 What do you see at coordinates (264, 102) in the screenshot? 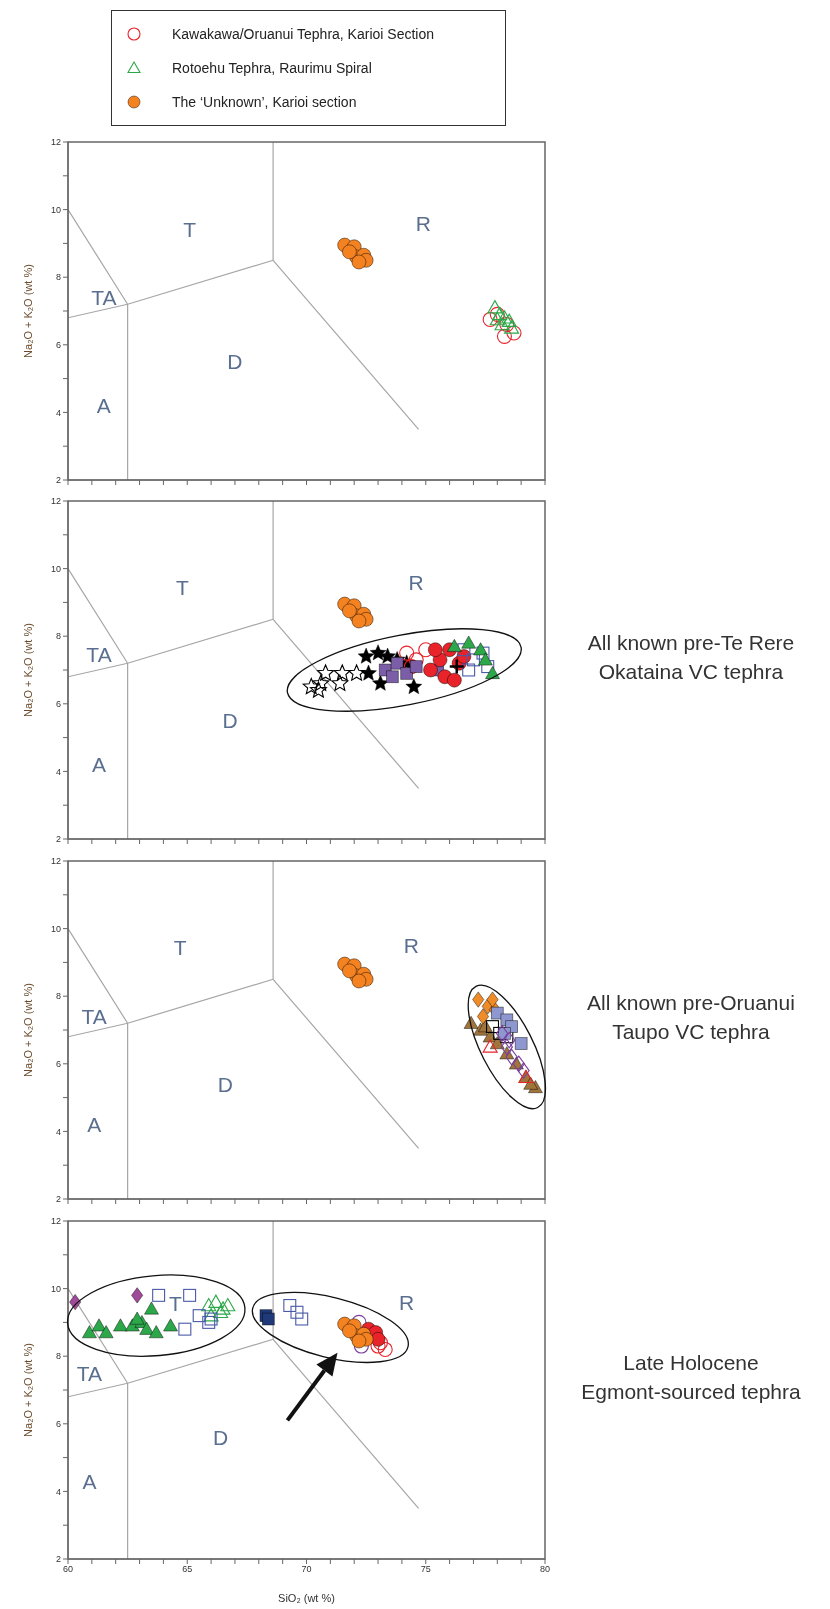
I see `legend-label: The ‘Unknown’, Karioi section` at bounding box center [264, 102].